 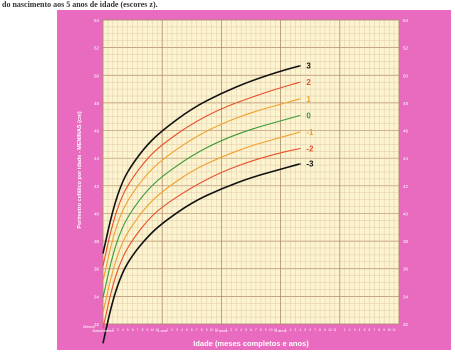 What do you see at coordinates (310, 164) in the screenshot?
I see `series-label: -3` at bounding box center [310, 164].